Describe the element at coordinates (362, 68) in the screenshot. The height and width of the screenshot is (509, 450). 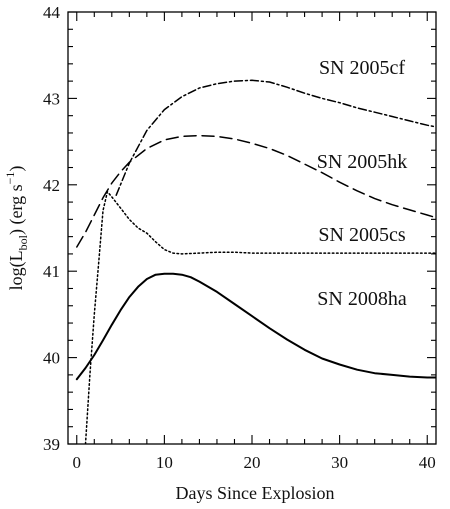
I see `series-label-sn-2005cf: SN 2005cf` at that location.